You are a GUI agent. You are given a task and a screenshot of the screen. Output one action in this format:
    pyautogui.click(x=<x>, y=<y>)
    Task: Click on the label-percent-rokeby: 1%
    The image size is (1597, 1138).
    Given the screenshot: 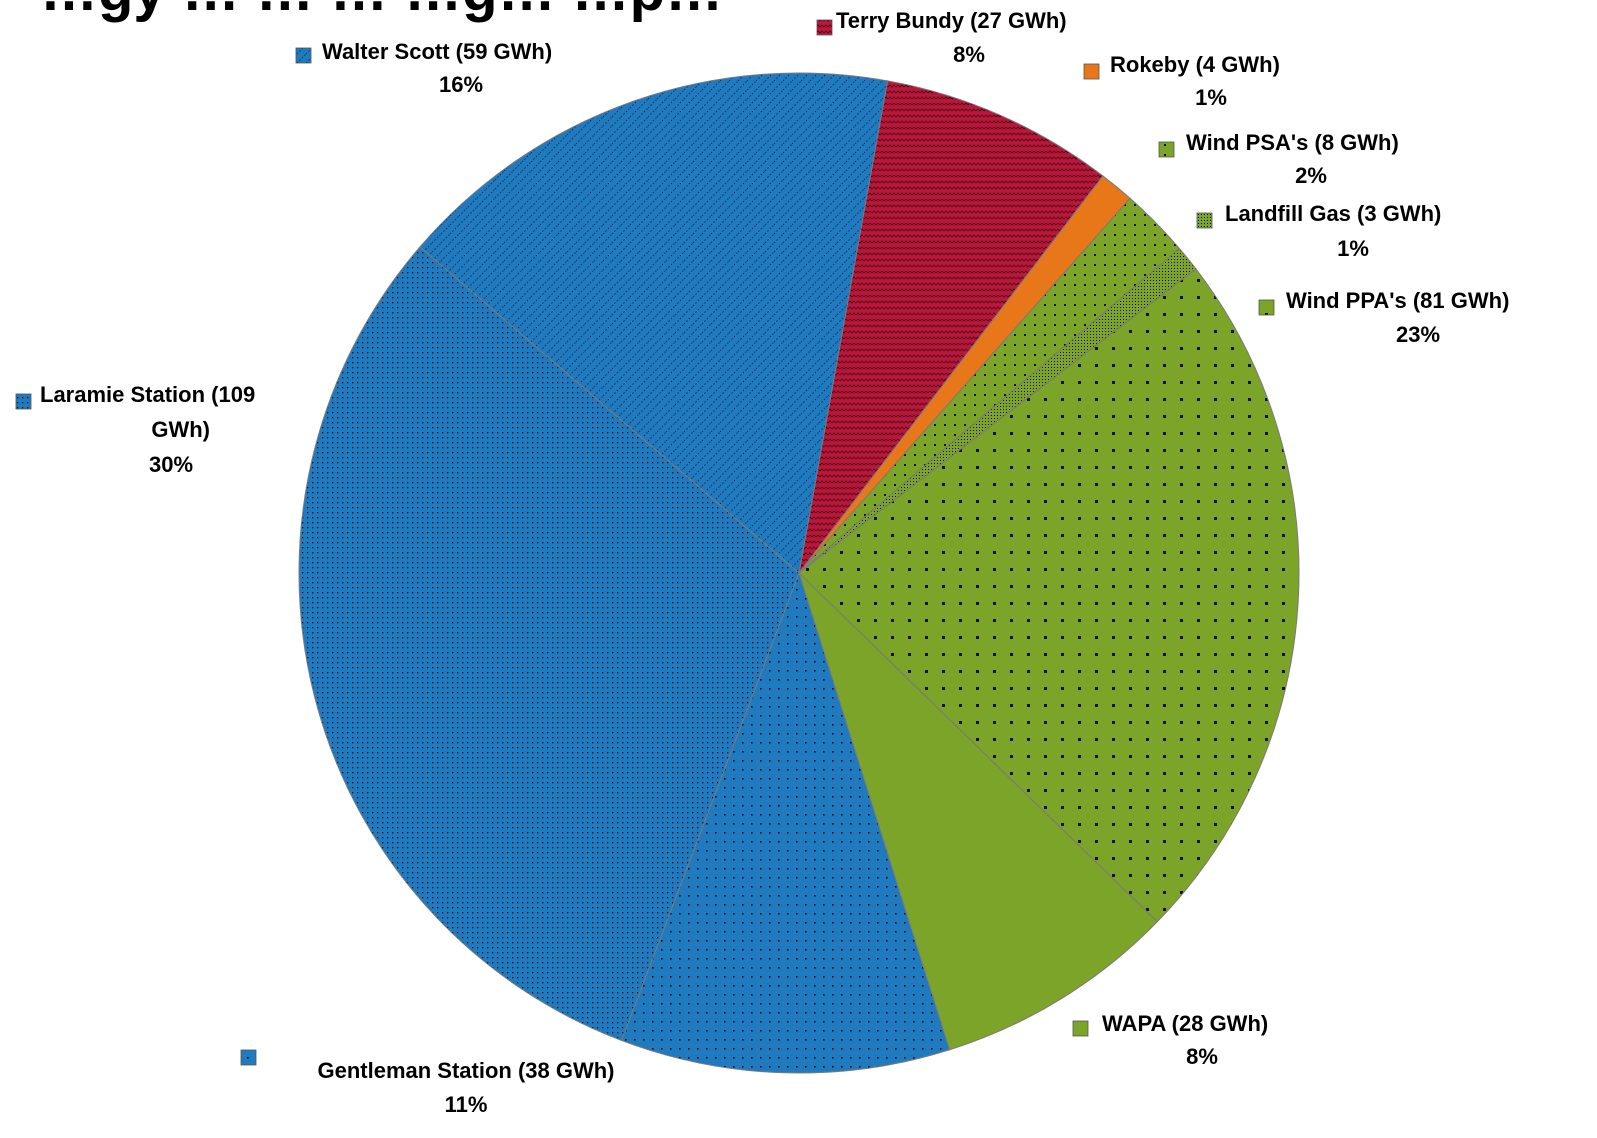 What is the action you would take?
    pyautogui.click(x=1211, y=97)
    